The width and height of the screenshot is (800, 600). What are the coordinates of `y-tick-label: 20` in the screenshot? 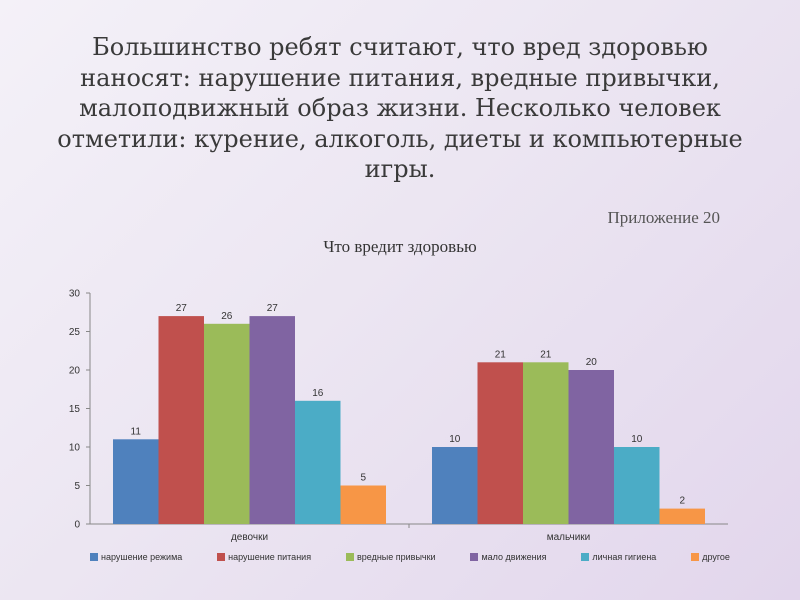 It's located at (75, 371).